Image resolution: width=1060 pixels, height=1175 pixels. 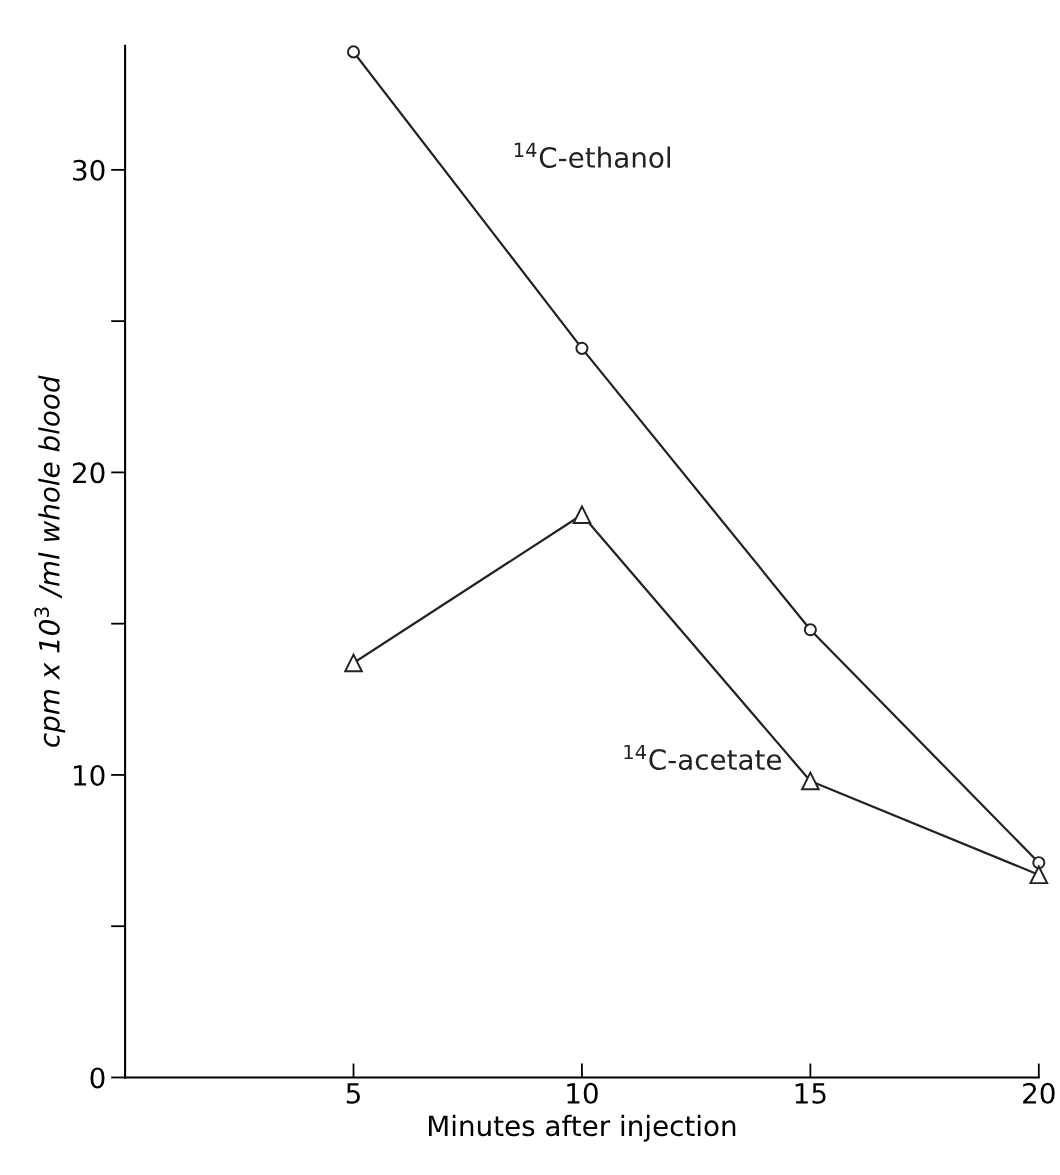 I want to click on x-tick-label: 20, so click(x=1039, y=1093).